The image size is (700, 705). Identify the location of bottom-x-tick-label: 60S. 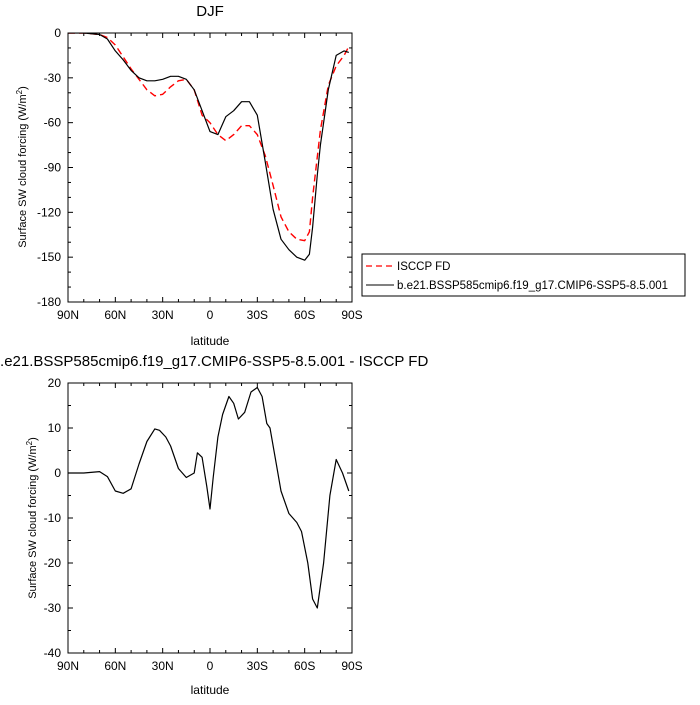
(304, 666).